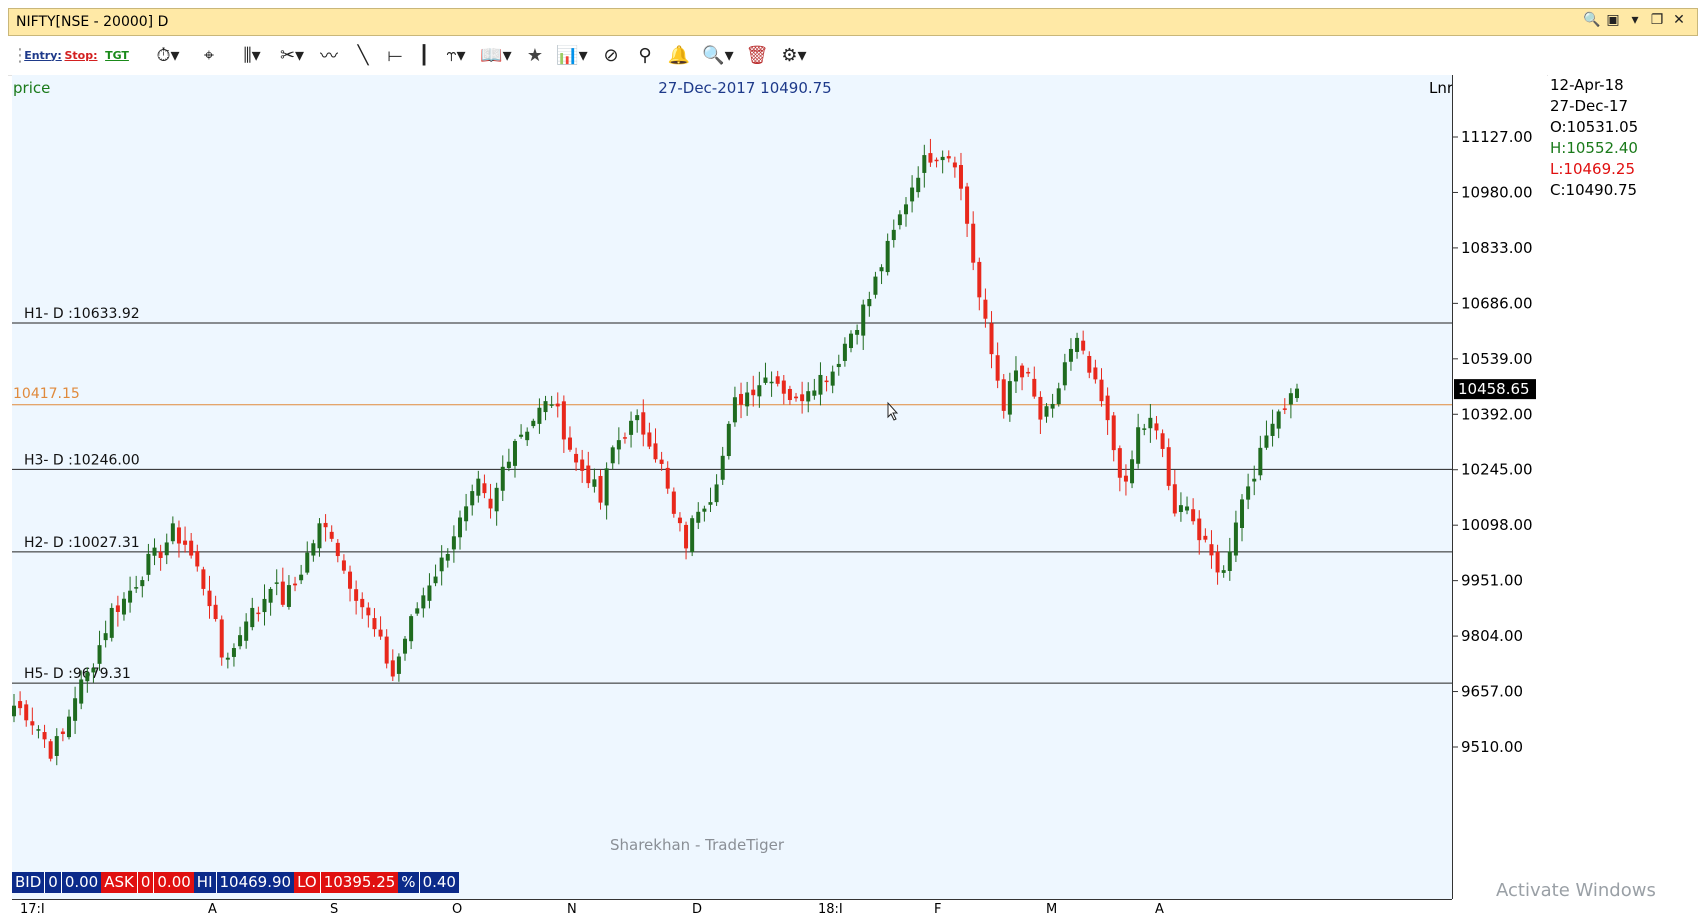 This screenshot has width=1705, height=913. What do you see at coordinates (363, 55) in the screenshot?
I see `trend-line-icon: ╲` at bounding box center [363, 55].